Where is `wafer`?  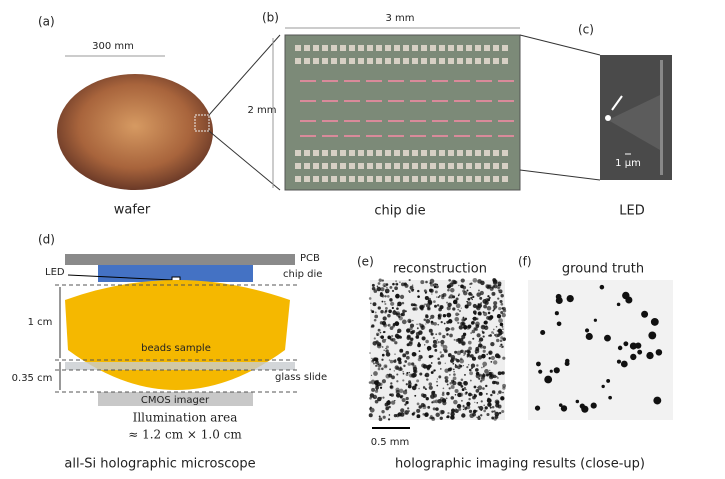
wafer is located at coordinates (135, 132).